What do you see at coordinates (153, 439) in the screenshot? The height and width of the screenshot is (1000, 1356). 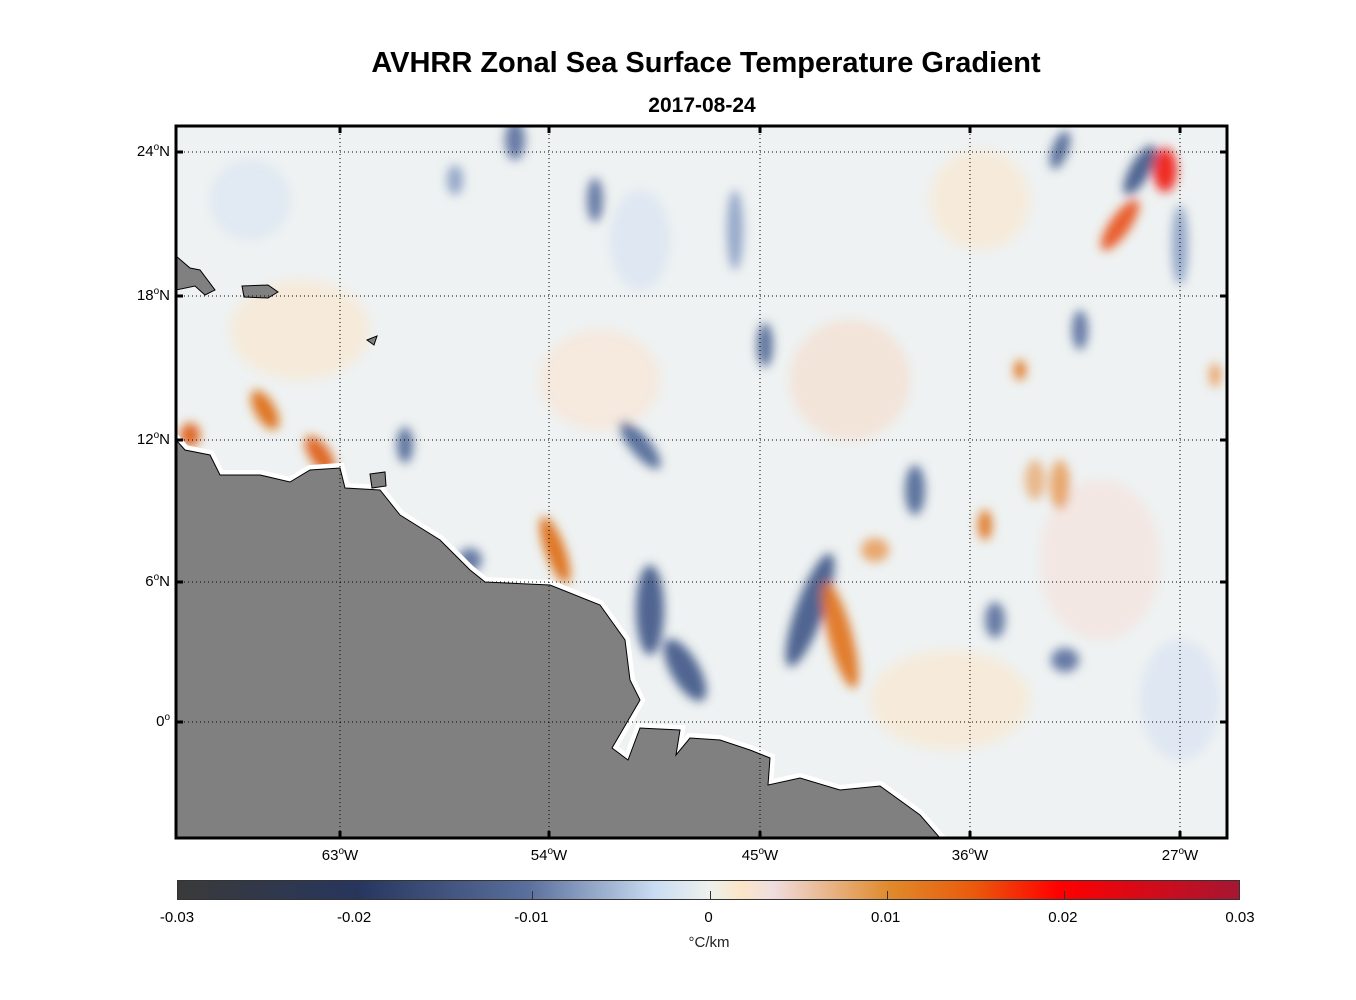 I see `lat-label: 12oN` at bounding box center [153, 439].